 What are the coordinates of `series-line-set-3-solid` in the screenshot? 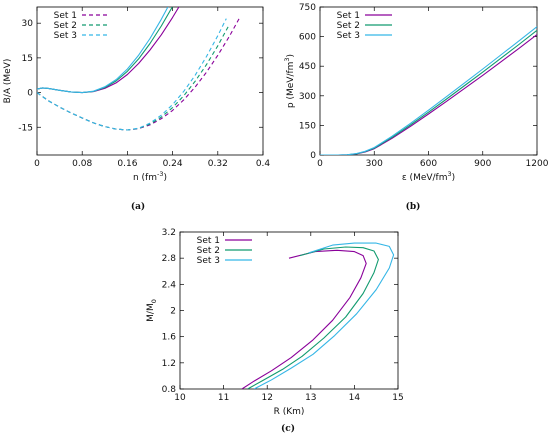 It's located at (103, 50).